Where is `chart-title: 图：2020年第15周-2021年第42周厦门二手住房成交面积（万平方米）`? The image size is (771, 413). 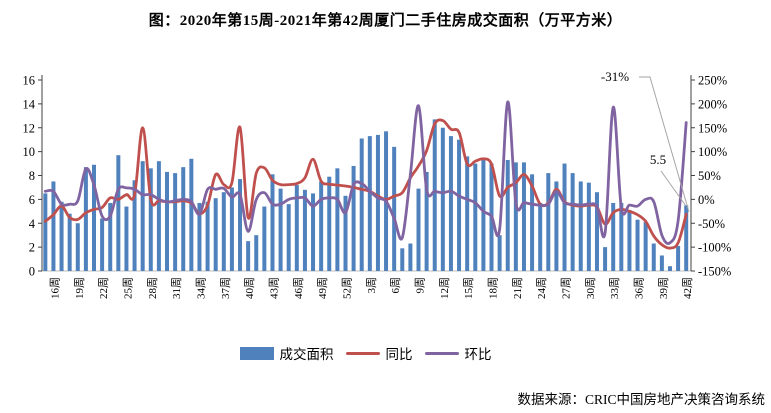
chart-title: 图：2020年第15周-2021年第42周厦门二手住房成交面积（万平方米） is located at coordinates (385, 21).